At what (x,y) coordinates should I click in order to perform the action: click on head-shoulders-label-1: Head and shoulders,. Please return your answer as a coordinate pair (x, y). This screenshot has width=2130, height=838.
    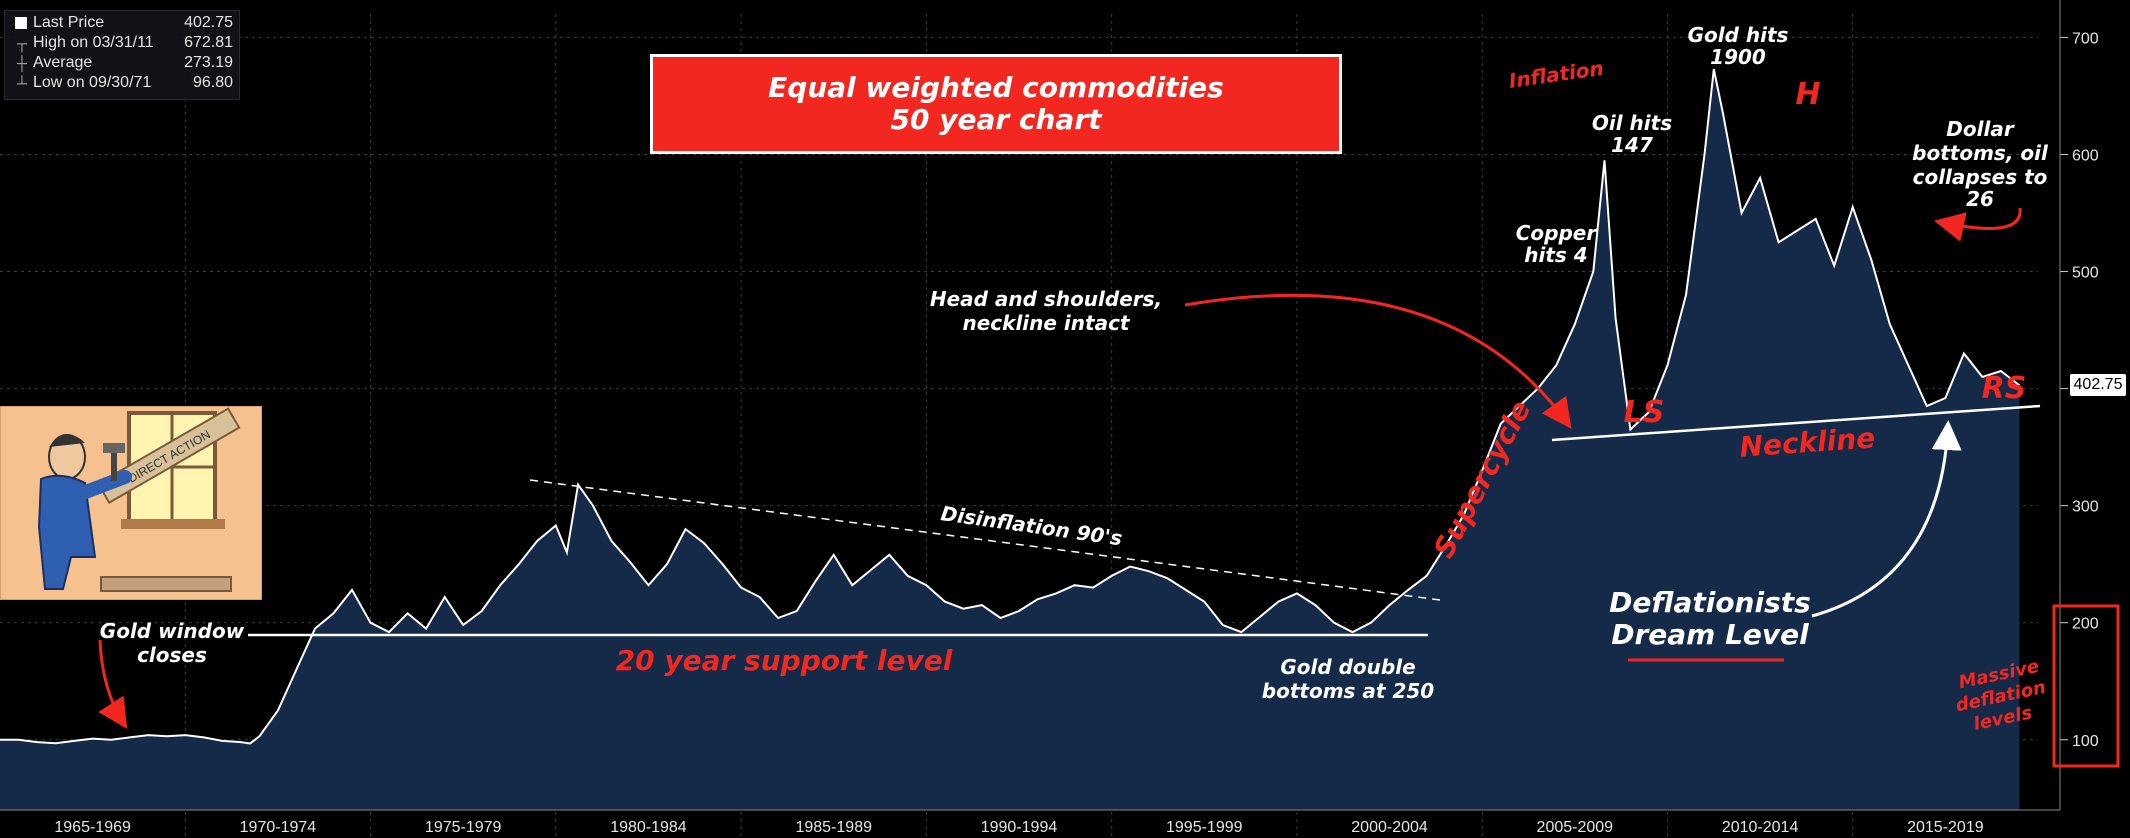
    Looking at the image, I should click on (1046, 299).